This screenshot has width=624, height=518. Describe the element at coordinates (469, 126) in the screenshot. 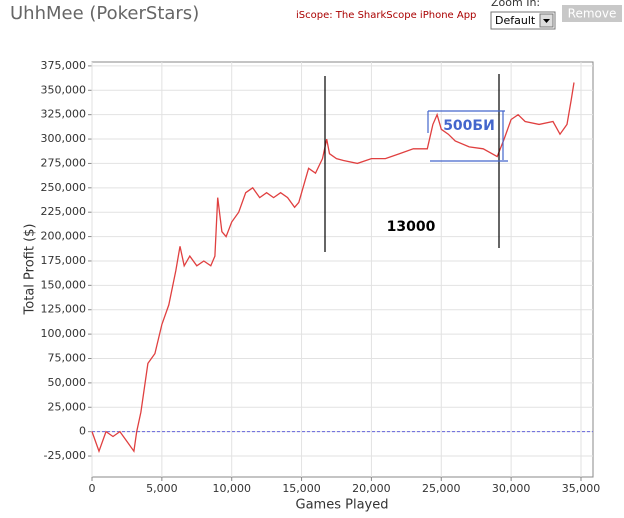

I see `annotation: 500БИ` at that location.